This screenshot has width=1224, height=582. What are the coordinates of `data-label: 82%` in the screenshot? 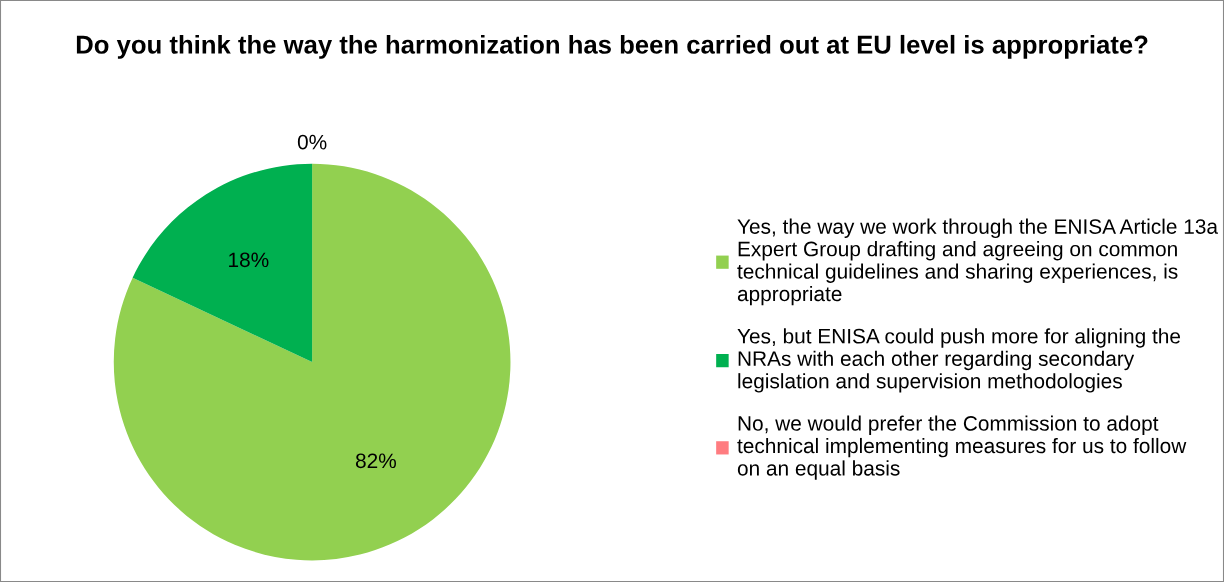 It's located at (375, 461).